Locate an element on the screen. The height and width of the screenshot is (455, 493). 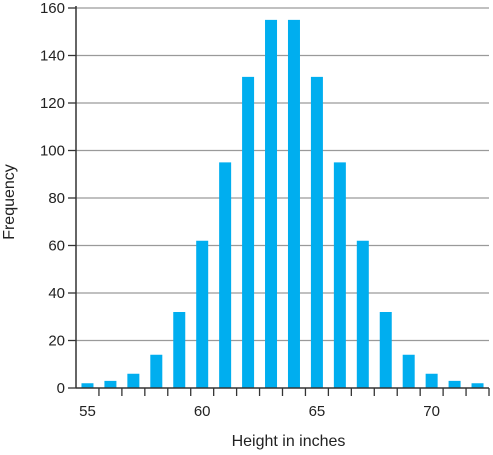
x-tick-label: 55 is located at coordinates (87, 411).